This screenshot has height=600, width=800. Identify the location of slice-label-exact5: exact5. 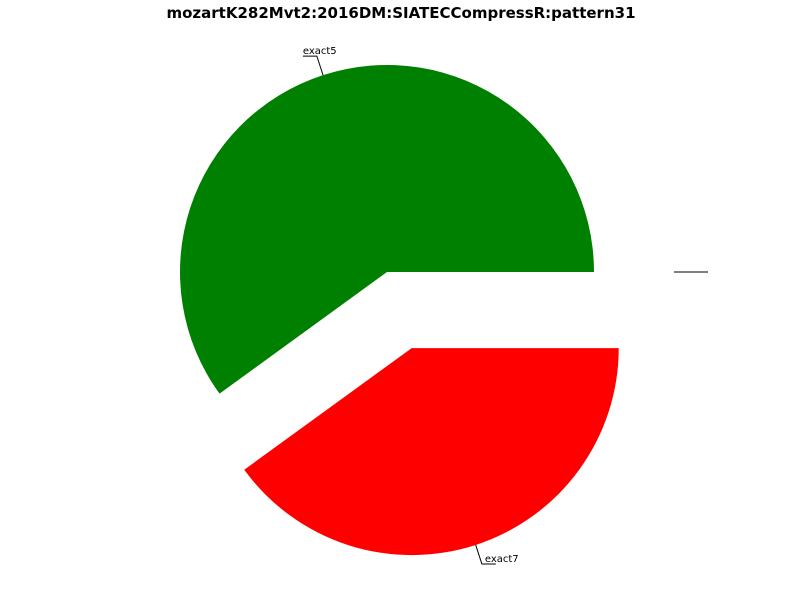
(320, 51).